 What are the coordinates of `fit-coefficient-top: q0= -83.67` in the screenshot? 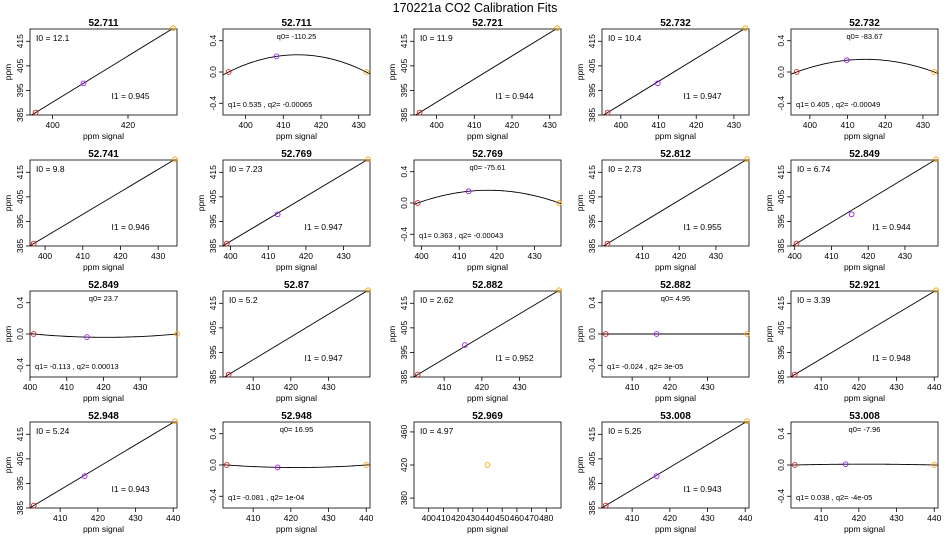 It's located at (864, 36).